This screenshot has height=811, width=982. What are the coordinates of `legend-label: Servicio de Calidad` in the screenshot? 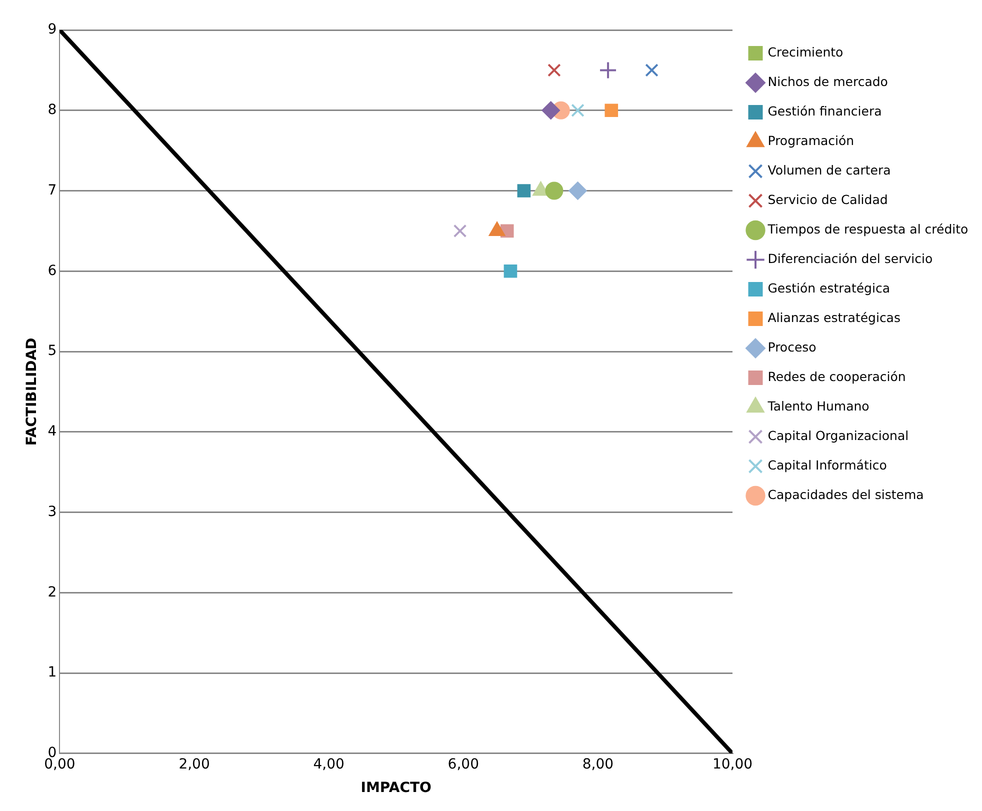 It's located at (828, 199).